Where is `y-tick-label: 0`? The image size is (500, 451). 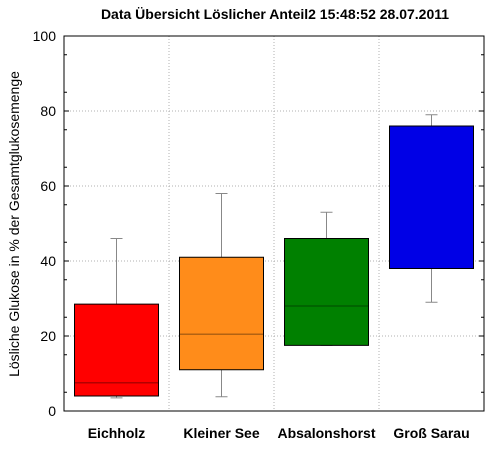 y-tick-label: 0 is located at coordinates (52, 411).